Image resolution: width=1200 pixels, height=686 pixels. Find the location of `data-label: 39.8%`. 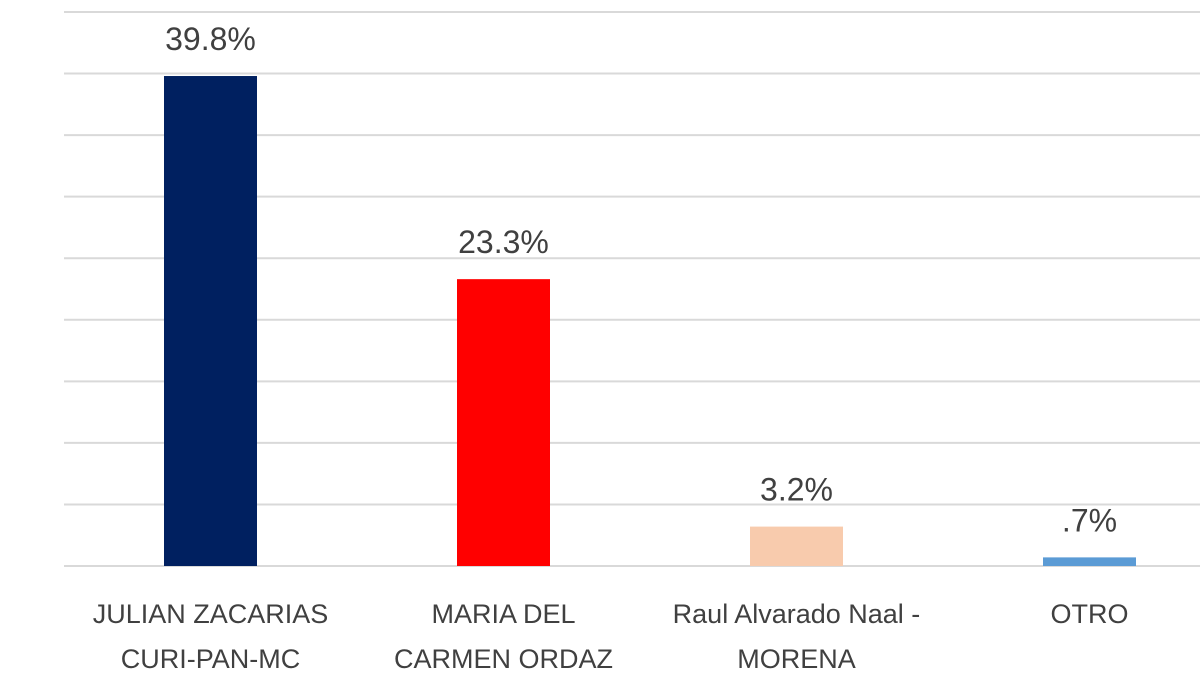

data-label: 39.8% is located at coordinates (210, 39).